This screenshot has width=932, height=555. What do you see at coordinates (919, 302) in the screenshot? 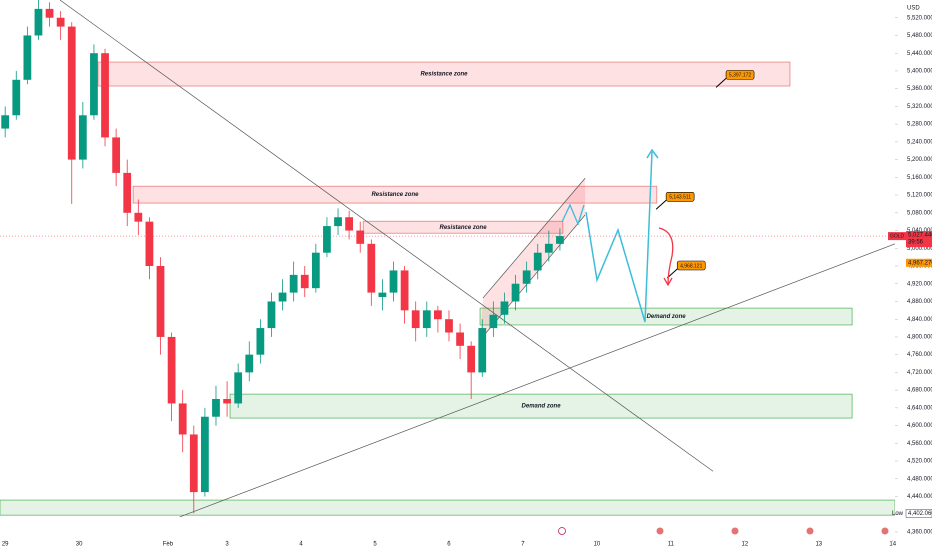
I see `y-tick-label: 4,880.000` at bounding box center [919, 302].